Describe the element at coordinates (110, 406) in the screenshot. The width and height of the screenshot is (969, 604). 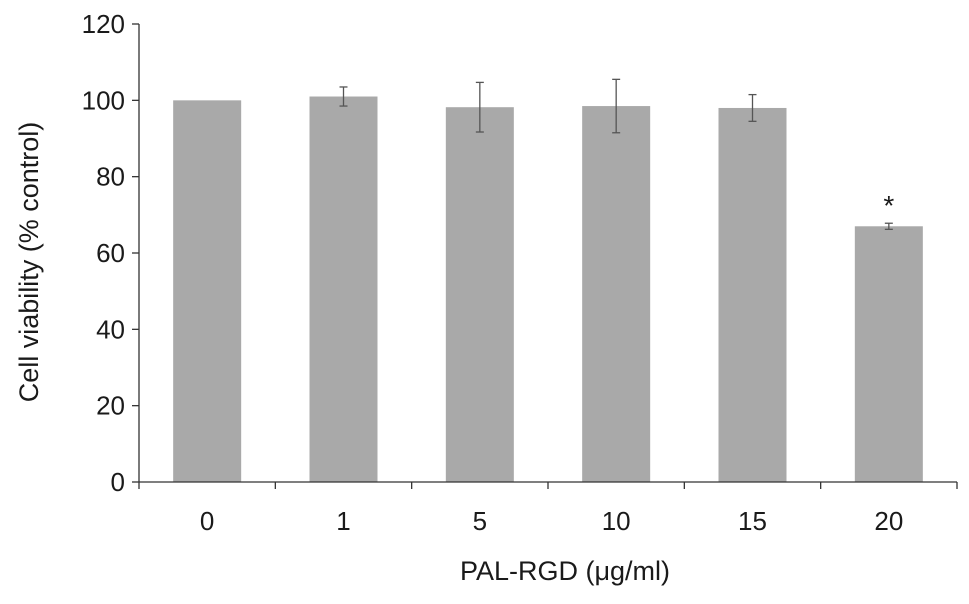
I see `y-tick-label-20: 20` at that location.